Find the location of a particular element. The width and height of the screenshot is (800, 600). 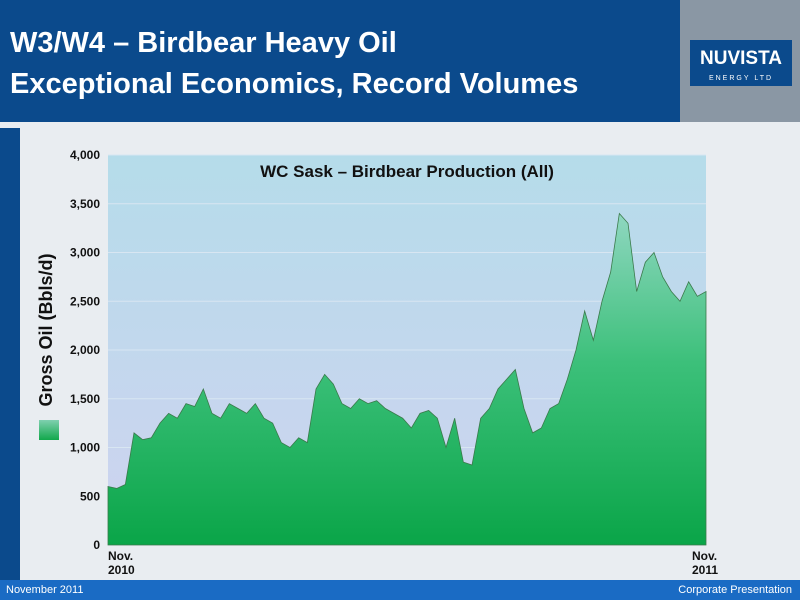

legend-swatch is located at coordinates (49, 430).